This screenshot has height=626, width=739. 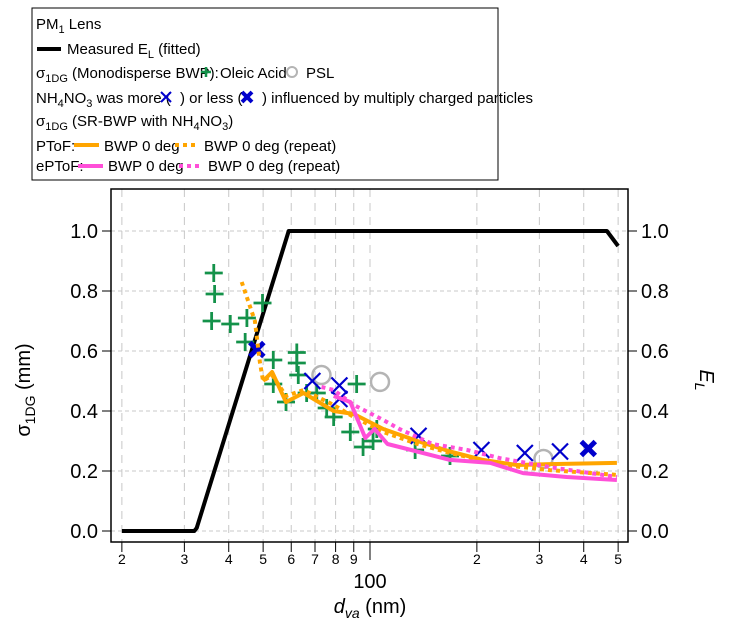 What do you see at coordinates (320, 73) in the screenshot?
I see `legend-psl-label: PSL` at bounding box center [320, 73].